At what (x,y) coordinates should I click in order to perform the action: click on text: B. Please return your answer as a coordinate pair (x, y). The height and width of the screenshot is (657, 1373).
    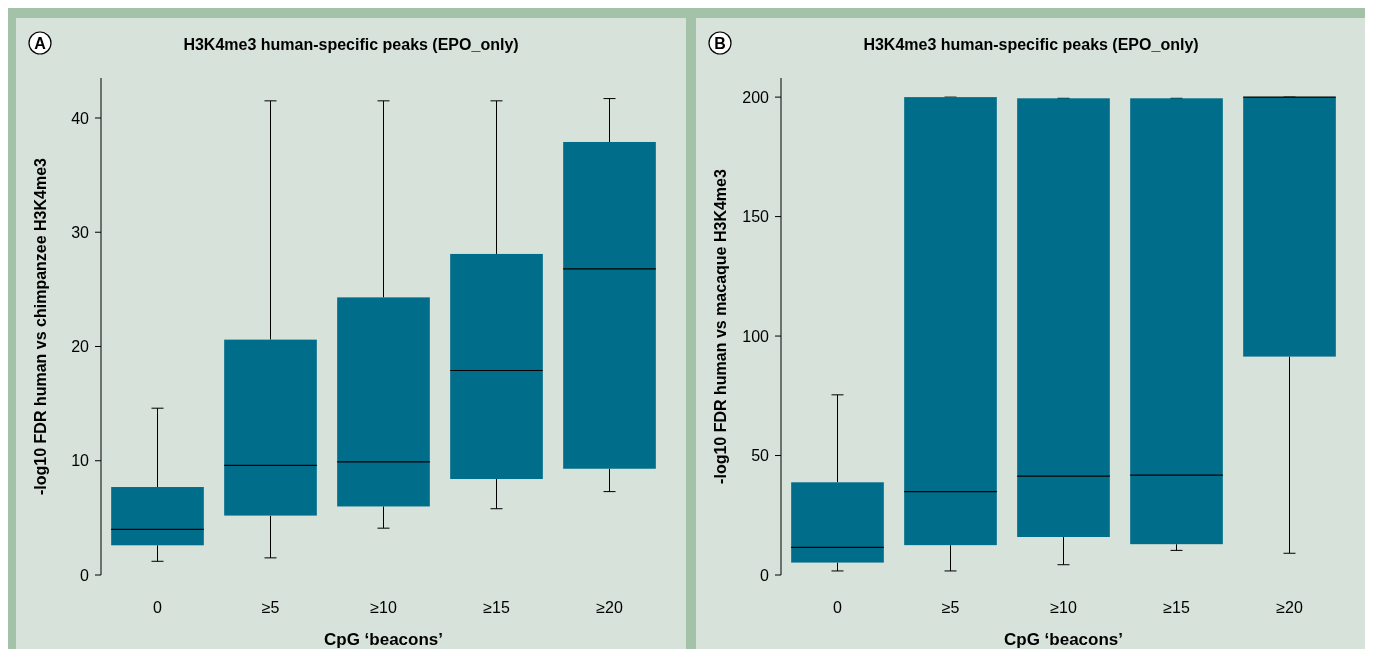
    Looking at the image, I should click on (720, 43).